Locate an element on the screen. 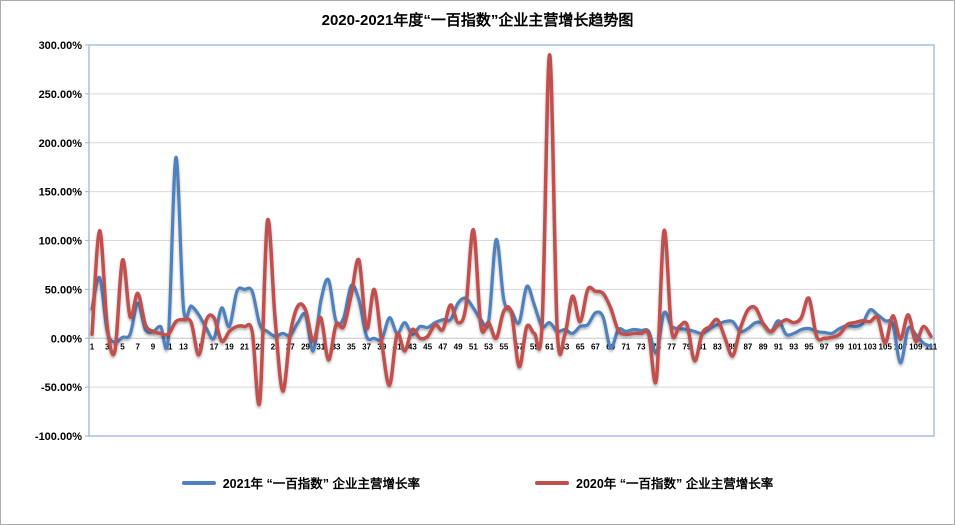 This screenshot has height=525, width=955. x-axis-label: 91 is located at coordinates (778, 346).